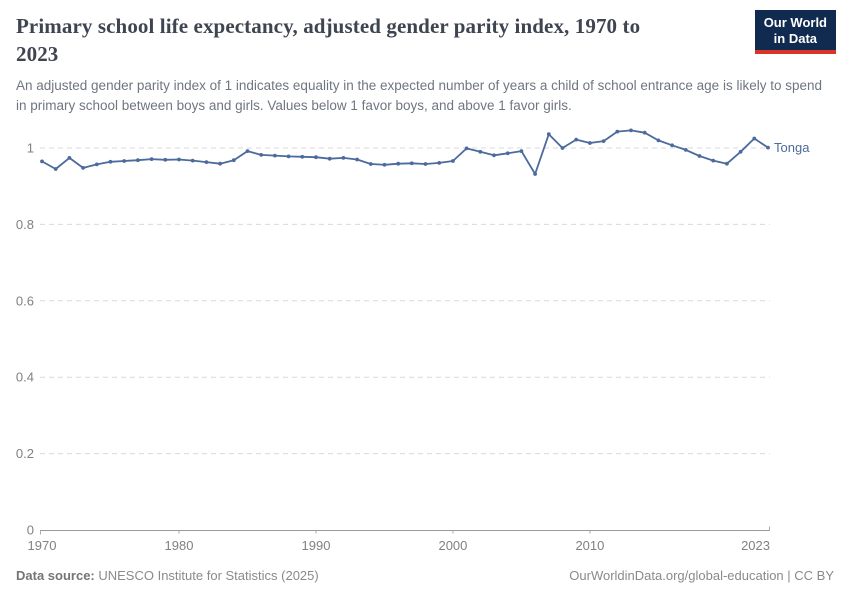  I want to click on owid-logo: Our World in Data, so click(795, 32).